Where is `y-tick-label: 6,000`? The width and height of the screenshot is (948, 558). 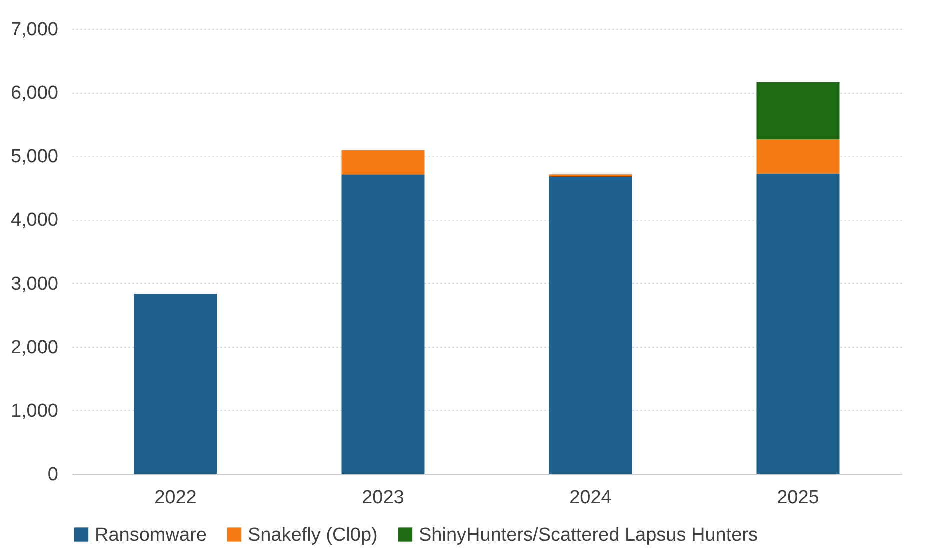 y-tick-label: 6,000 is located at coordinates (34, 93).